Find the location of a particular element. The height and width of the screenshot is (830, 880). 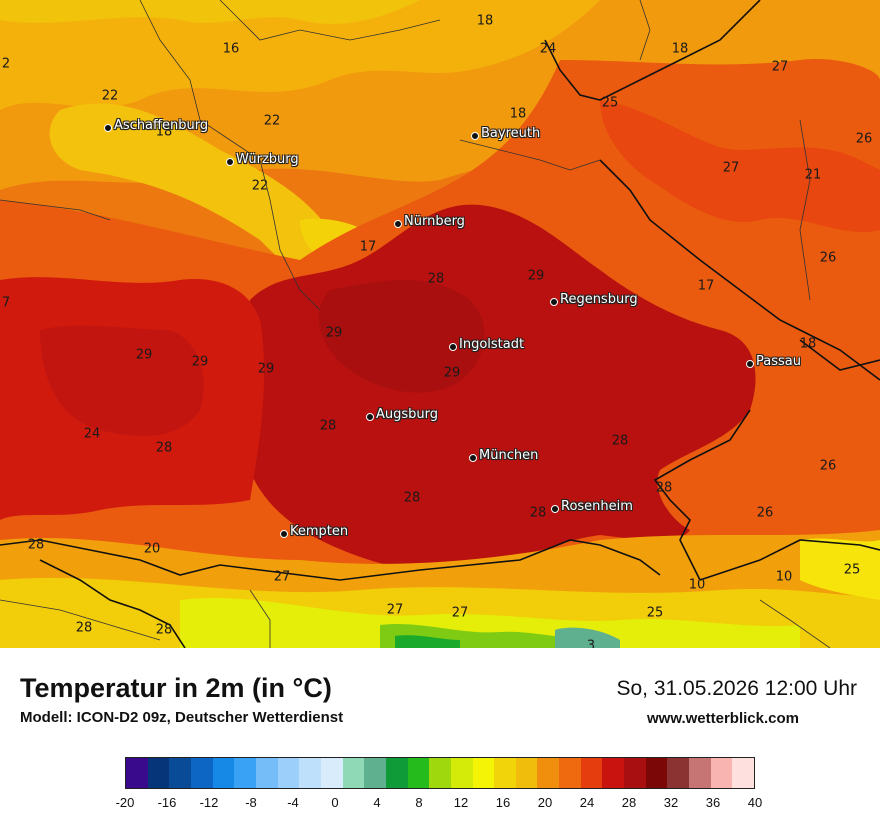

legend-tick-label: 12 is located at coordinates (461, 802).